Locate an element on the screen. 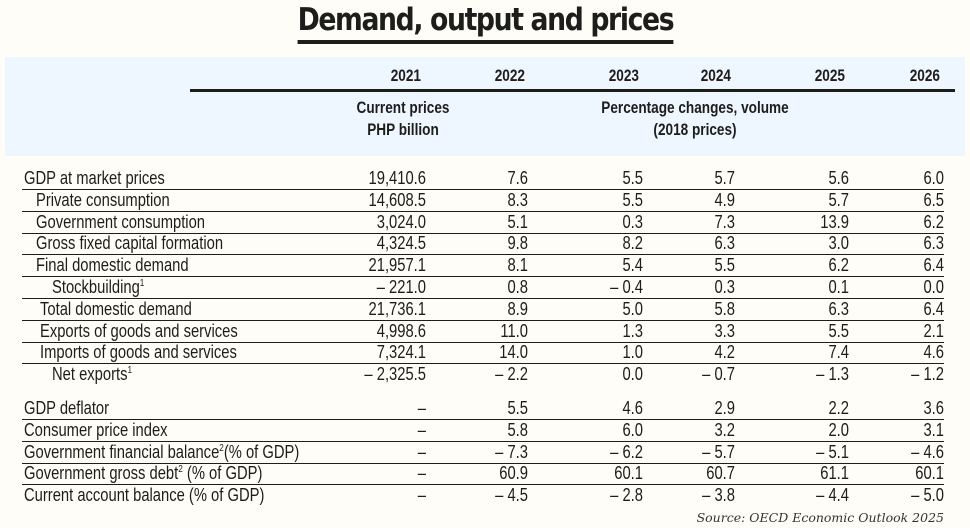 This screenshot has height=528, width=970. row-label: Stockbuilding1 is located at coordinates (98, 287).